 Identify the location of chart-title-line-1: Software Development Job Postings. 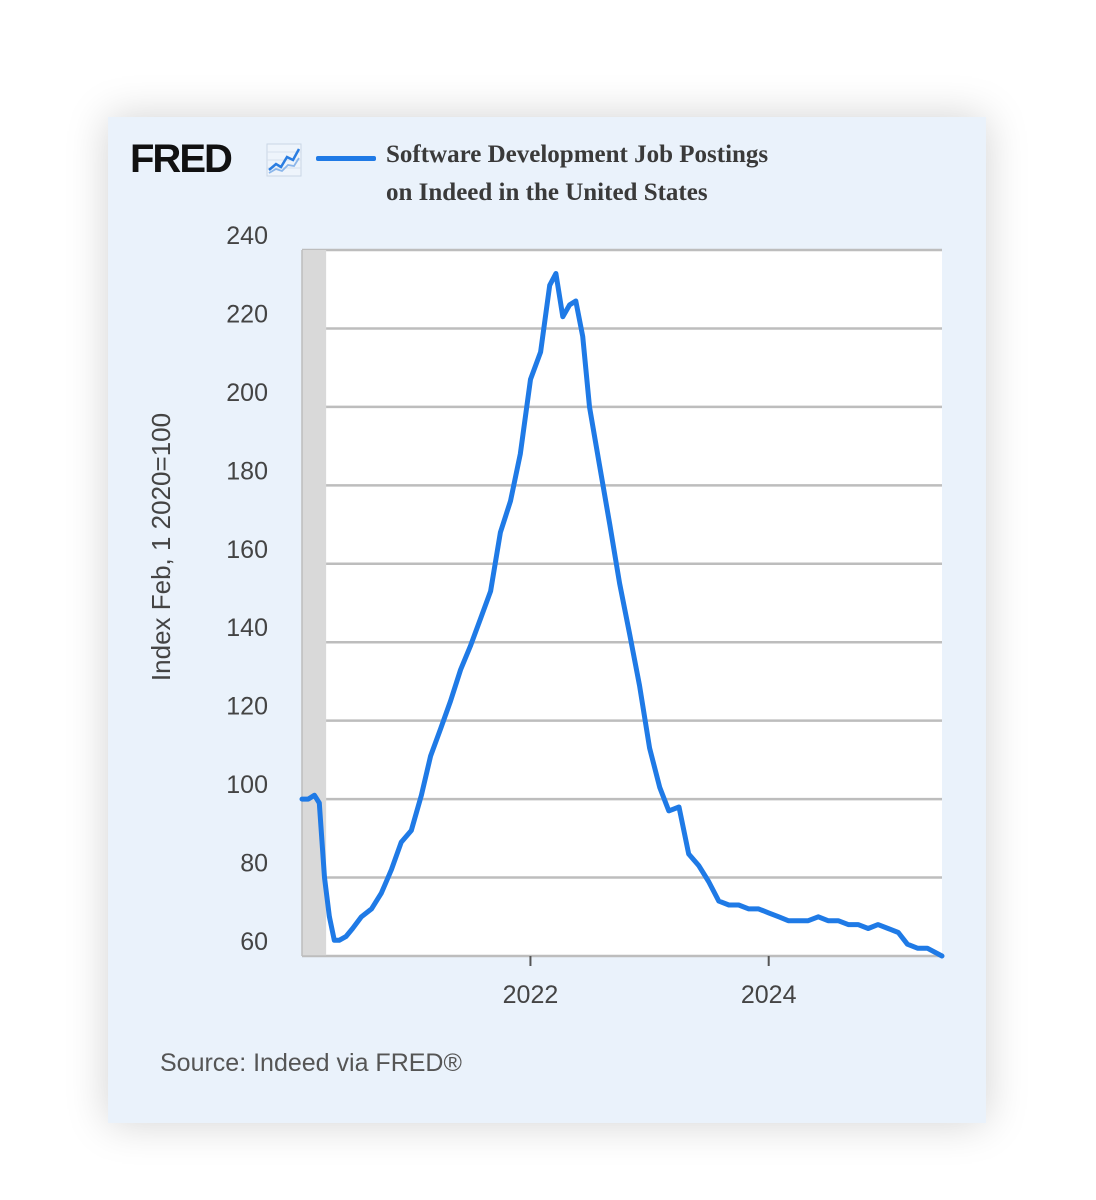
(577, 154).